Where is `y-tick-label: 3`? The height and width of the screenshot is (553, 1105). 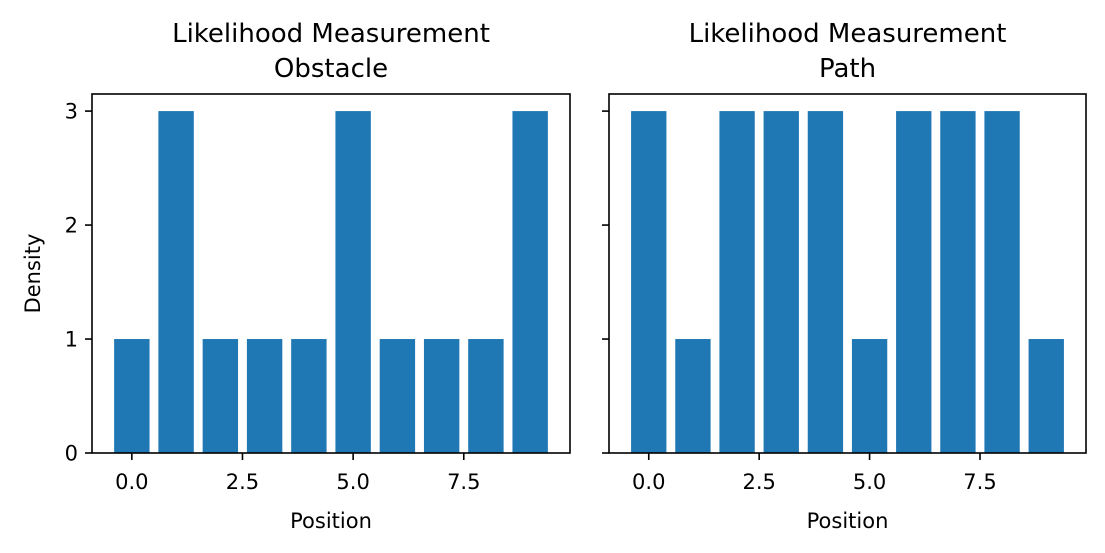 y-tick-label: 3 is located at coordinates (71, 112).